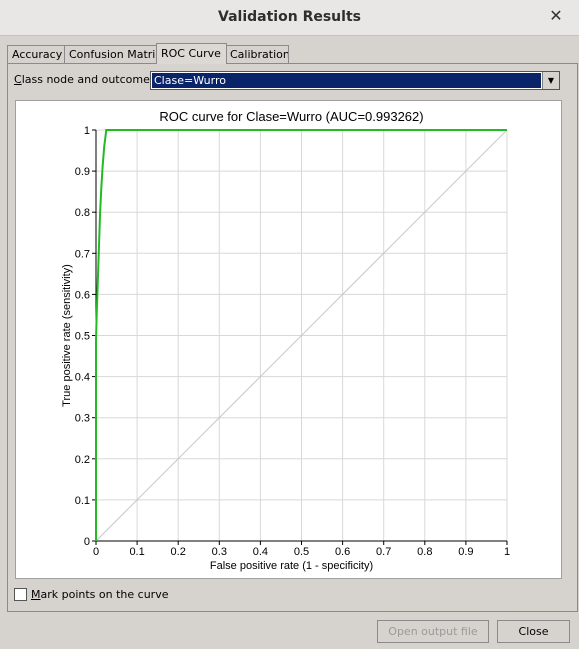 The height and width of the screenshot is (649, 579). I want to click on y-tick-label-8: 0.8, so click(82, 213).